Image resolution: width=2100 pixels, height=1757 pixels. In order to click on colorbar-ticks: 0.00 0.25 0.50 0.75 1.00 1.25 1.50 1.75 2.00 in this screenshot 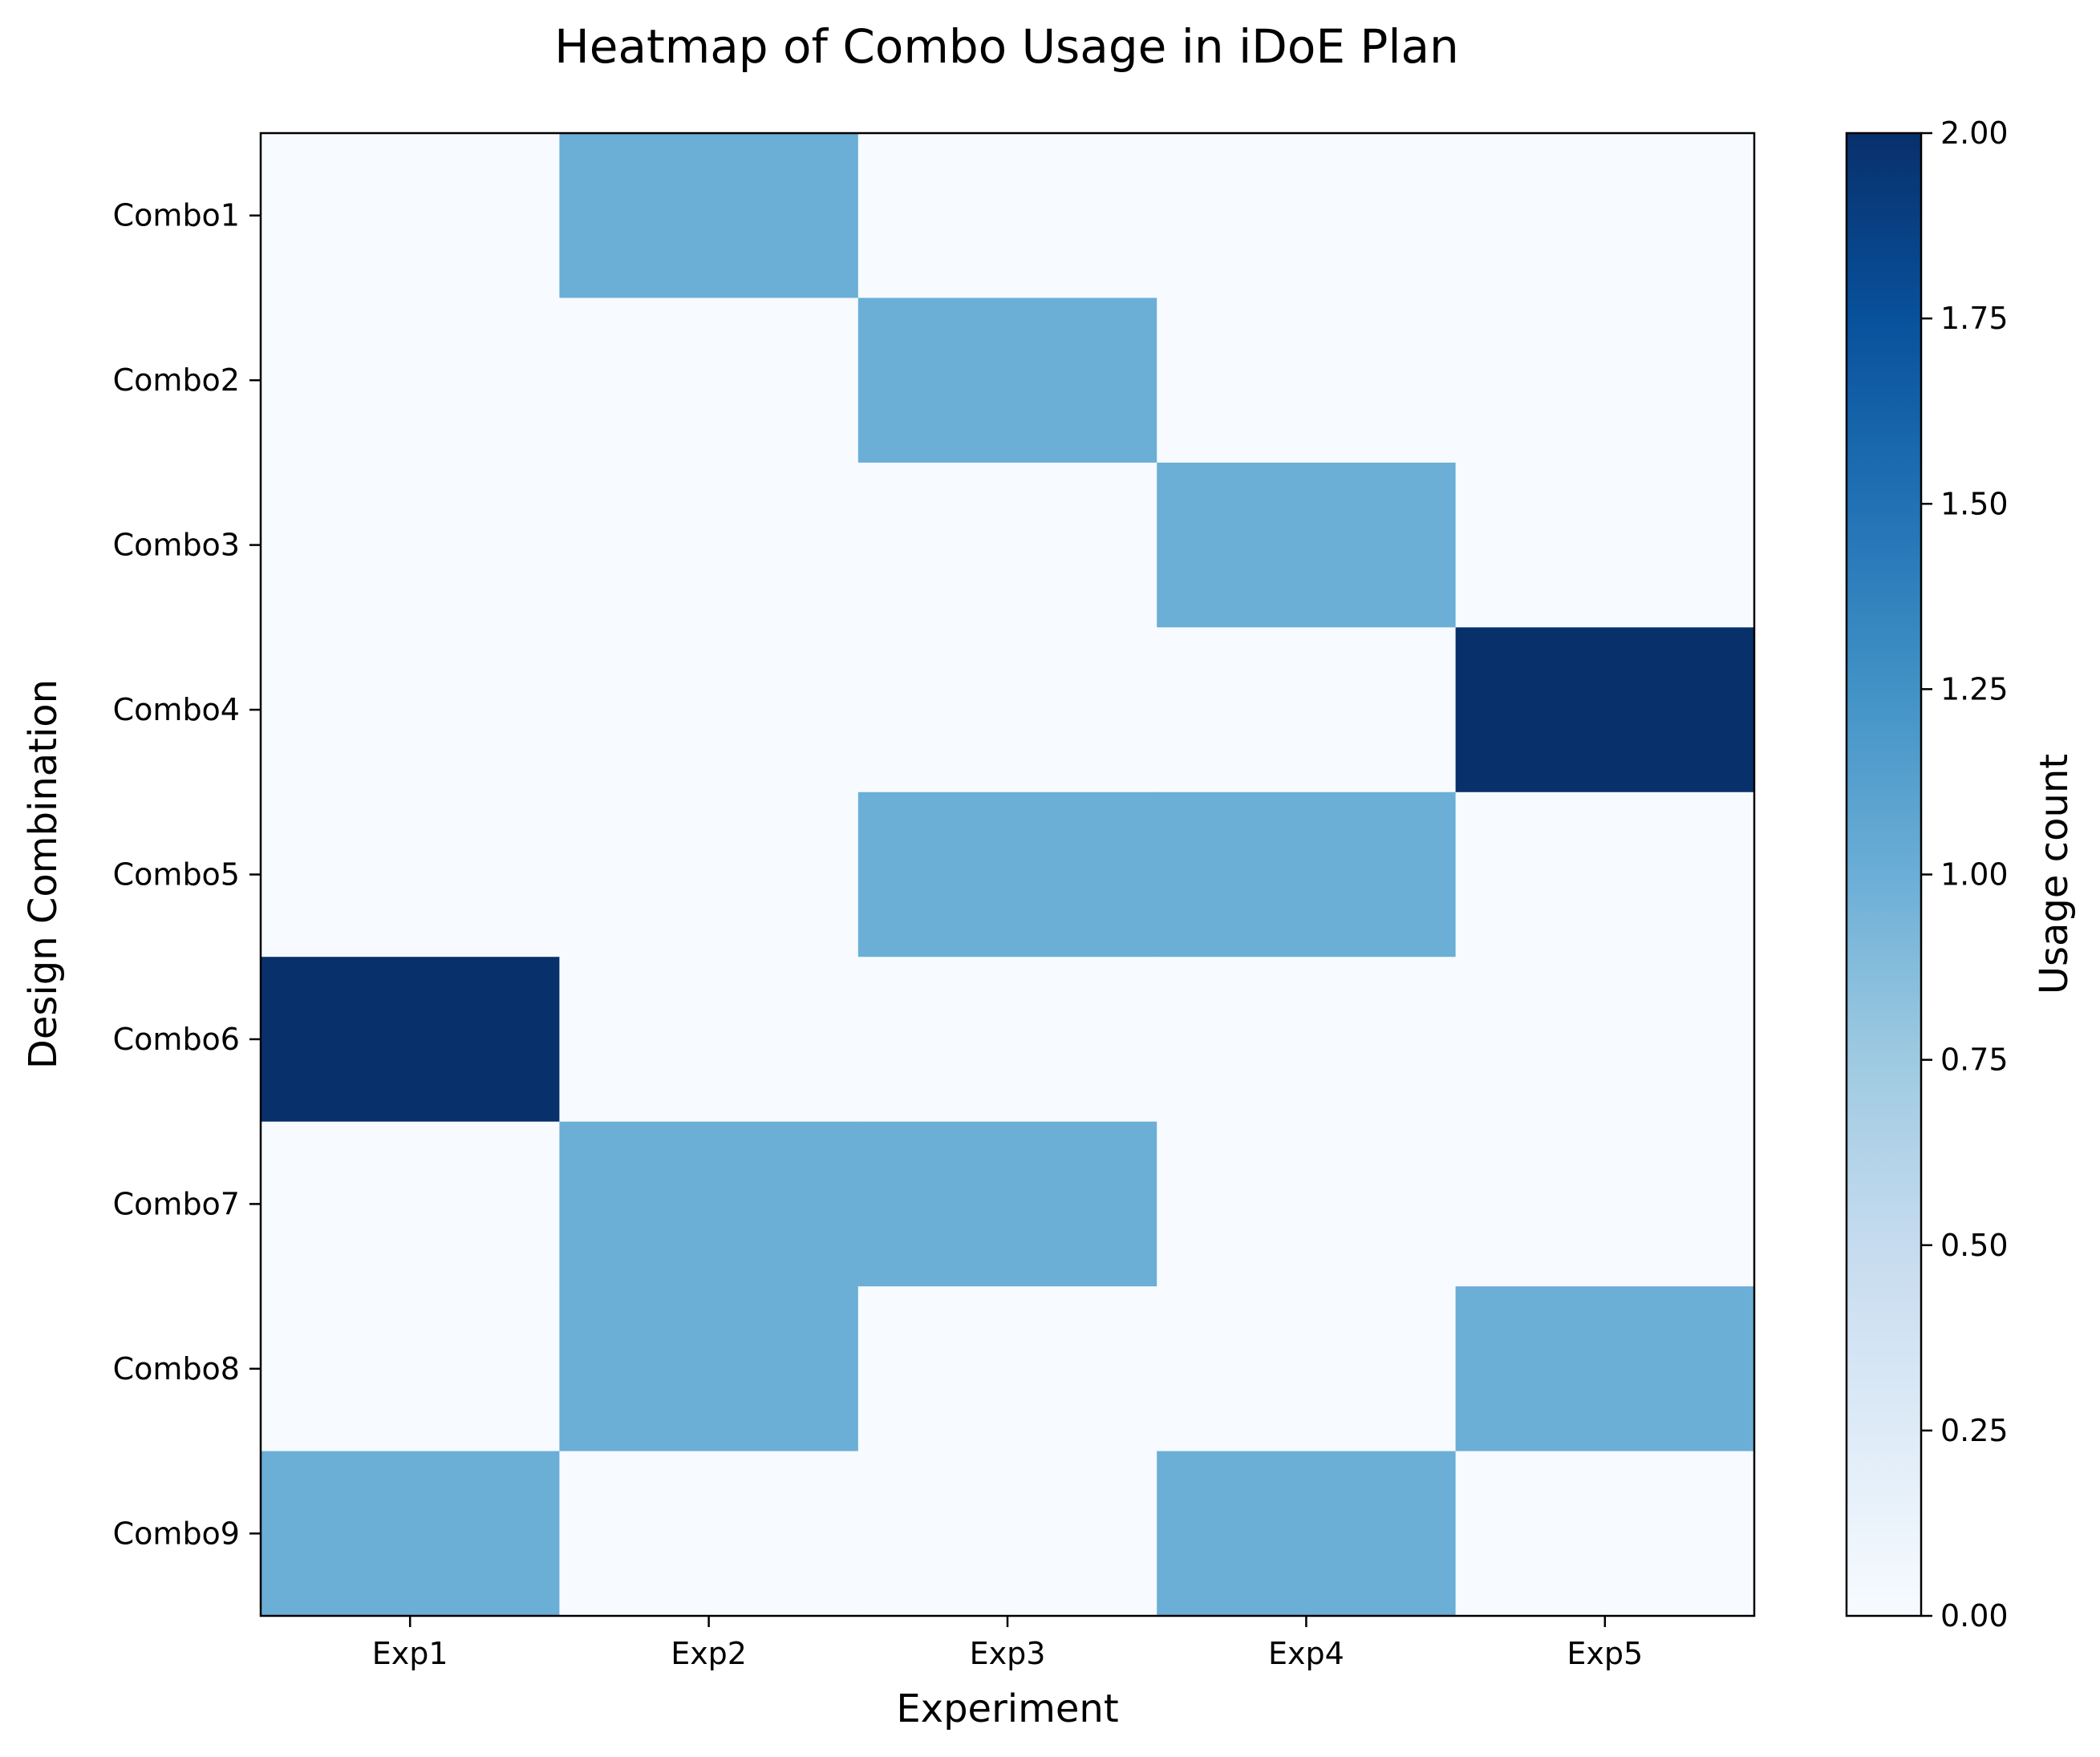, I will do `click(1965, 874)`.